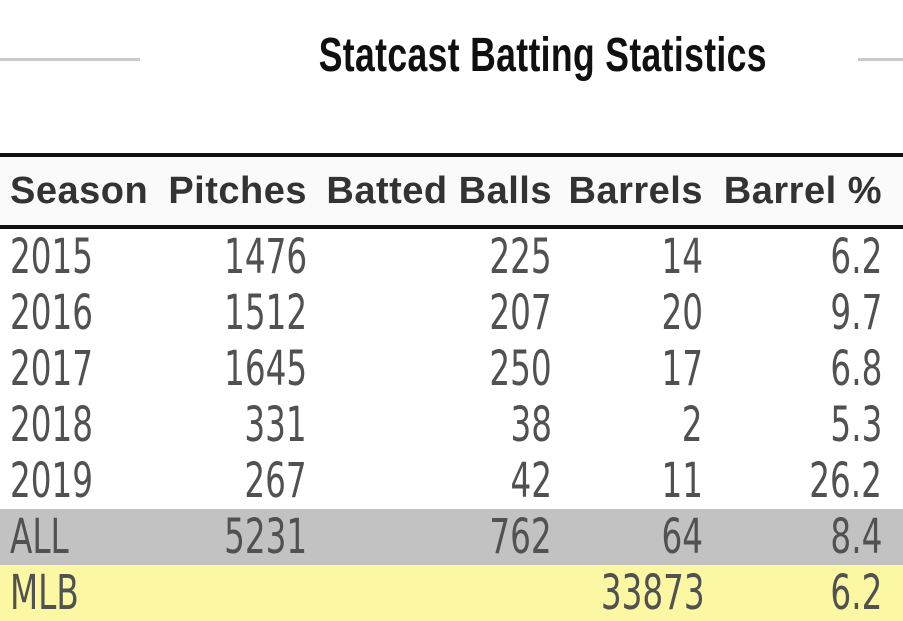 The height and width of the screenshot is (621, 903). Describe the element at coordinates (429, 369) in the screenshot. I see `cell-batted-balls: 250` at that location.